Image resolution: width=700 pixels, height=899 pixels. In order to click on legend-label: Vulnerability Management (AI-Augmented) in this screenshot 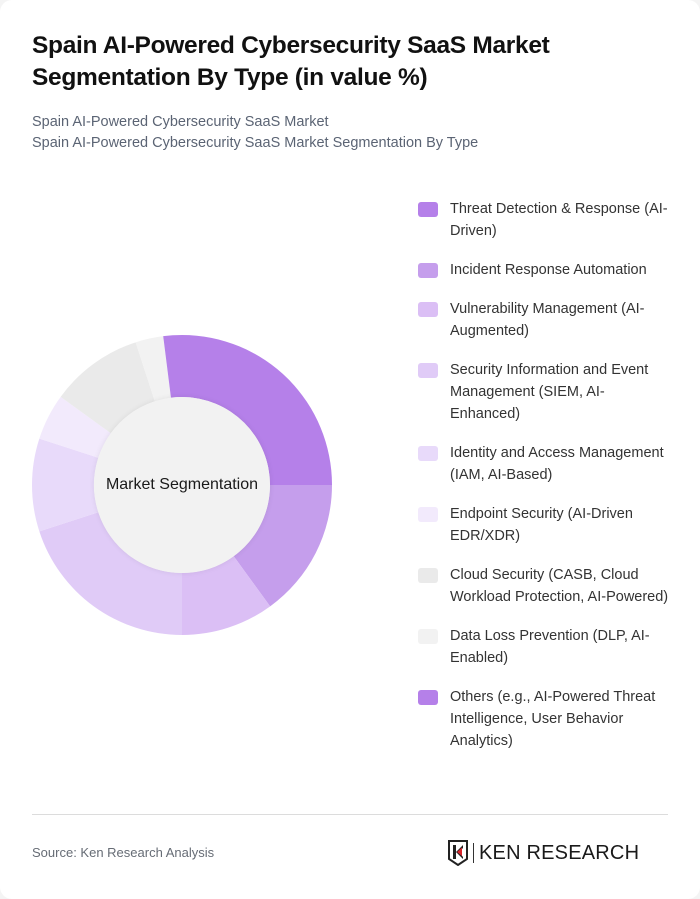, I will do `click(547, 320)`.